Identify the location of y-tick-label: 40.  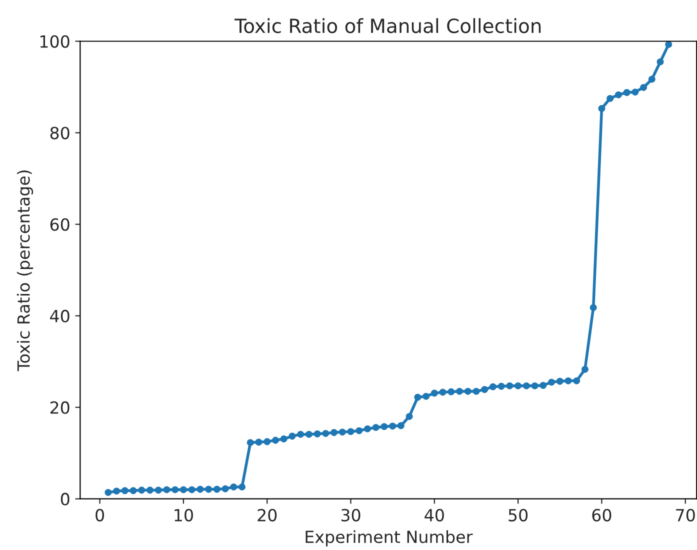
(60, 316).